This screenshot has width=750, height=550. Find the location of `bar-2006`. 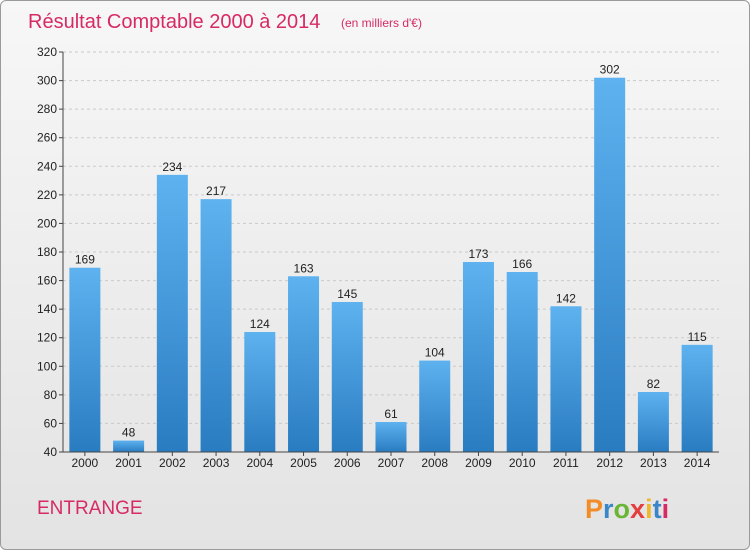

bar-2006 is located at coordinates (347, 377).